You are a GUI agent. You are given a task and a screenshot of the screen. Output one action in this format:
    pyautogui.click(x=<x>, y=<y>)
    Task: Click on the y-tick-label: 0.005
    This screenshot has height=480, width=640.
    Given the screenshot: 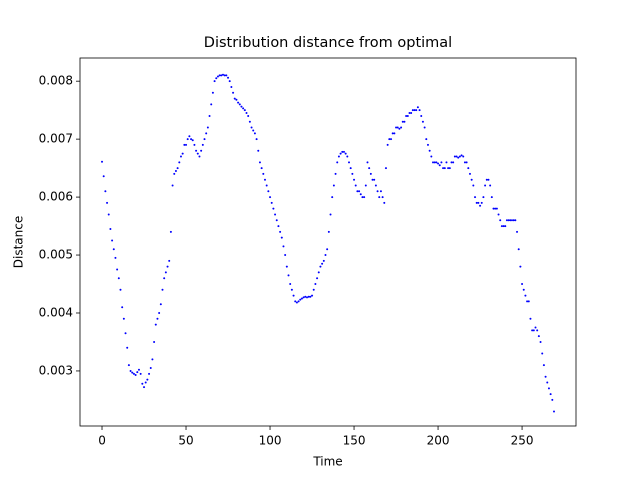 What is the action you would take?
    pyautogui.click(x=56, y=255)
    